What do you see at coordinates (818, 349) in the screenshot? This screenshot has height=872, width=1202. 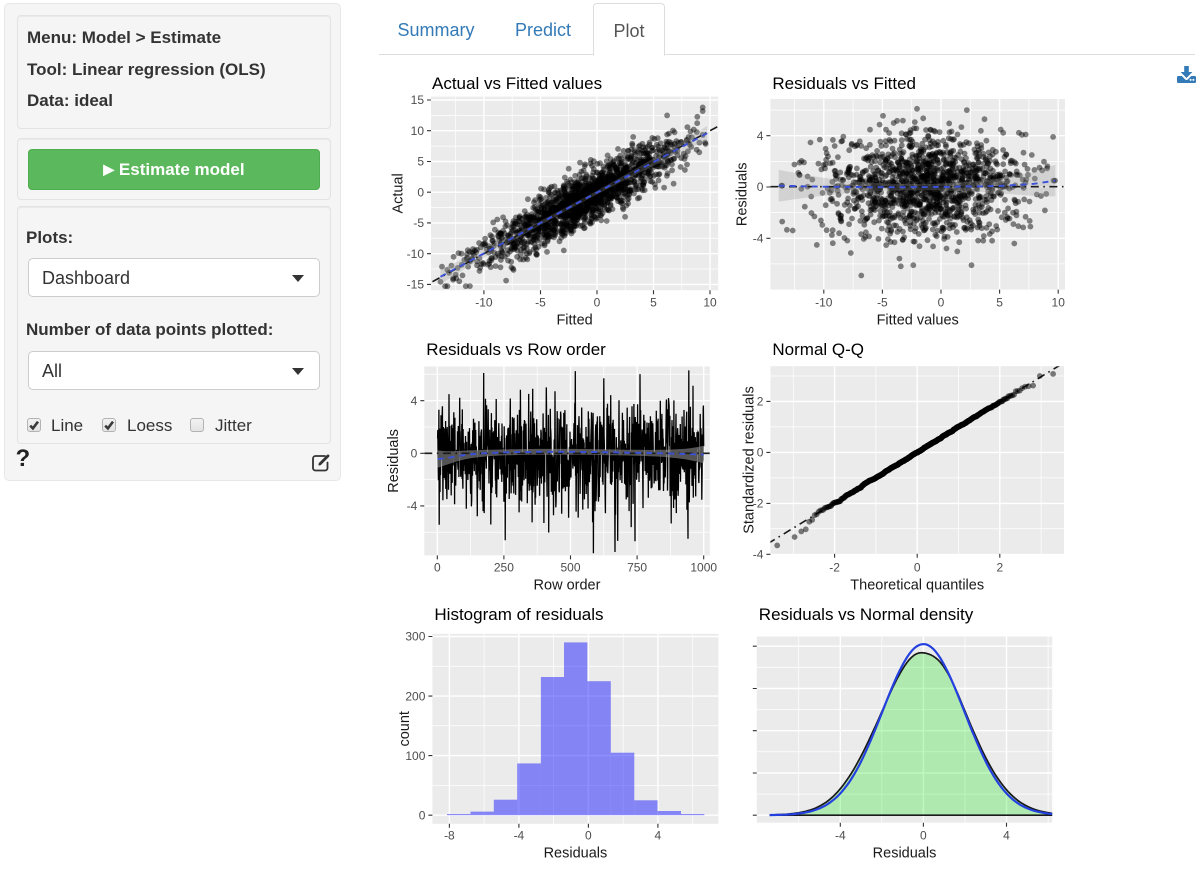 I see `svg-text: Normal Q-Q` at bounding box center [818, 349].